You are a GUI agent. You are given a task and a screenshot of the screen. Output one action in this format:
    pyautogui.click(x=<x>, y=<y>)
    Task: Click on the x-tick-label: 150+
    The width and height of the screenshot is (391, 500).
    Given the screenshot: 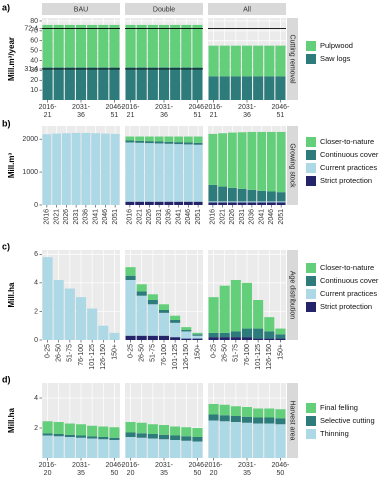 What is the action you would take?
    pyautogui.click(x=114, y=352)
    